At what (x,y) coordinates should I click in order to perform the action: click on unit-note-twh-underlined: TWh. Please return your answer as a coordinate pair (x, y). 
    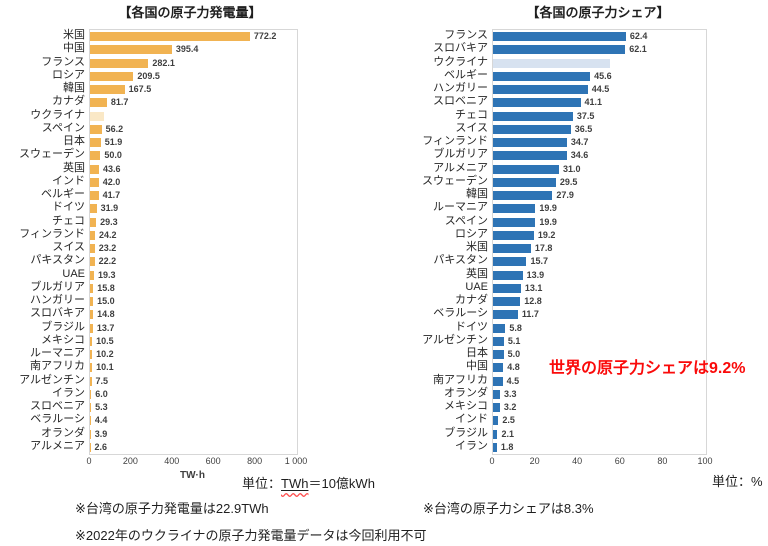
    Looking at the image, I should click on (295, 483).